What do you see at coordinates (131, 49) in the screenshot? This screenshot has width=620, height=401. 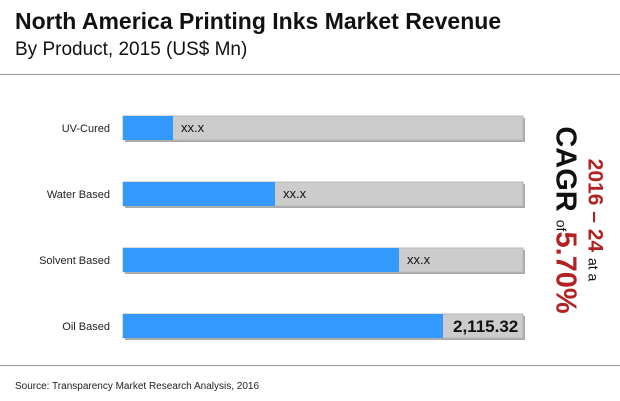 I see `chart-subtitle: By Product, 2015 (US$ Mn)` at bounding box center [131, 49].